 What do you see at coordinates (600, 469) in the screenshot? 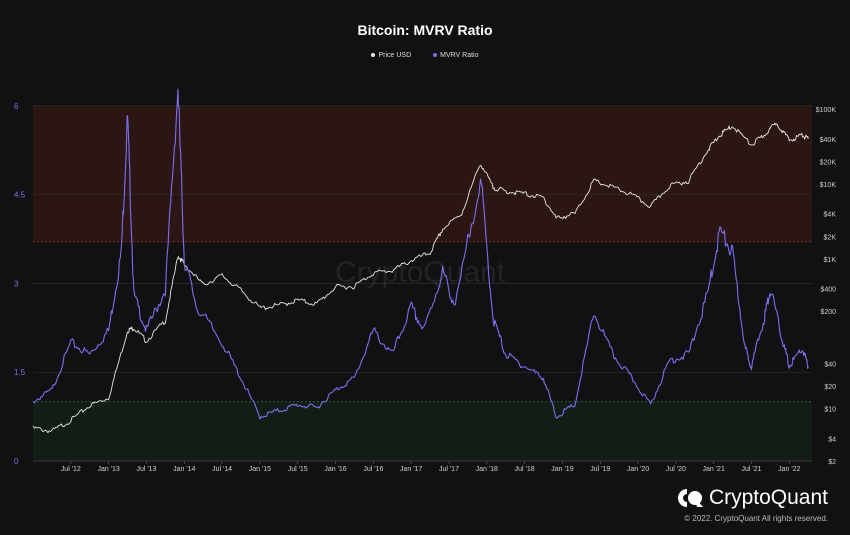
I see `x-tick-label: Jul '19` at bounding box center [600, 469].